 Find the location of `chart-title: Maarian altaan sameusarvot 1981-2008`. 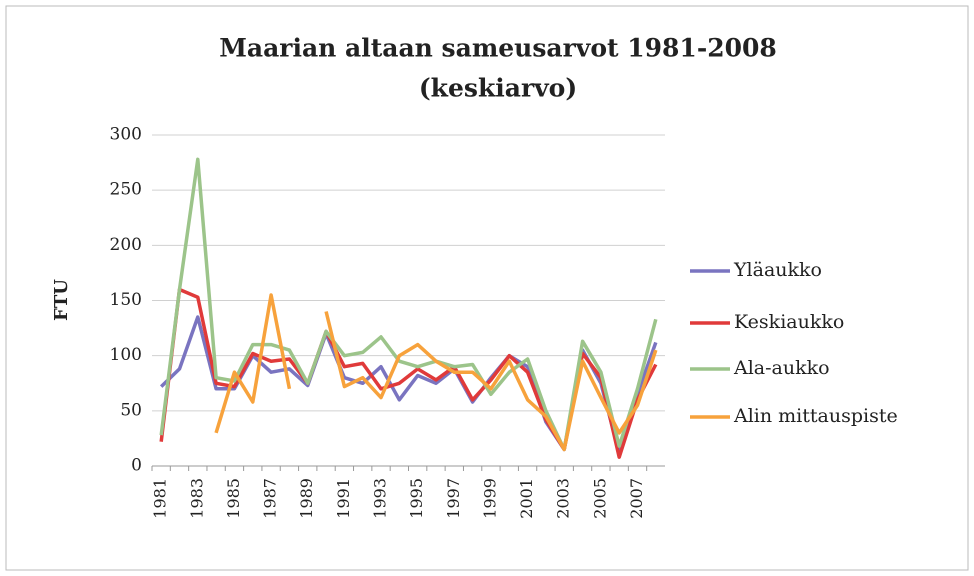

chart-title: Maarian altaan sameusarvot 1981-2008 is located at coordinates (498, 48).